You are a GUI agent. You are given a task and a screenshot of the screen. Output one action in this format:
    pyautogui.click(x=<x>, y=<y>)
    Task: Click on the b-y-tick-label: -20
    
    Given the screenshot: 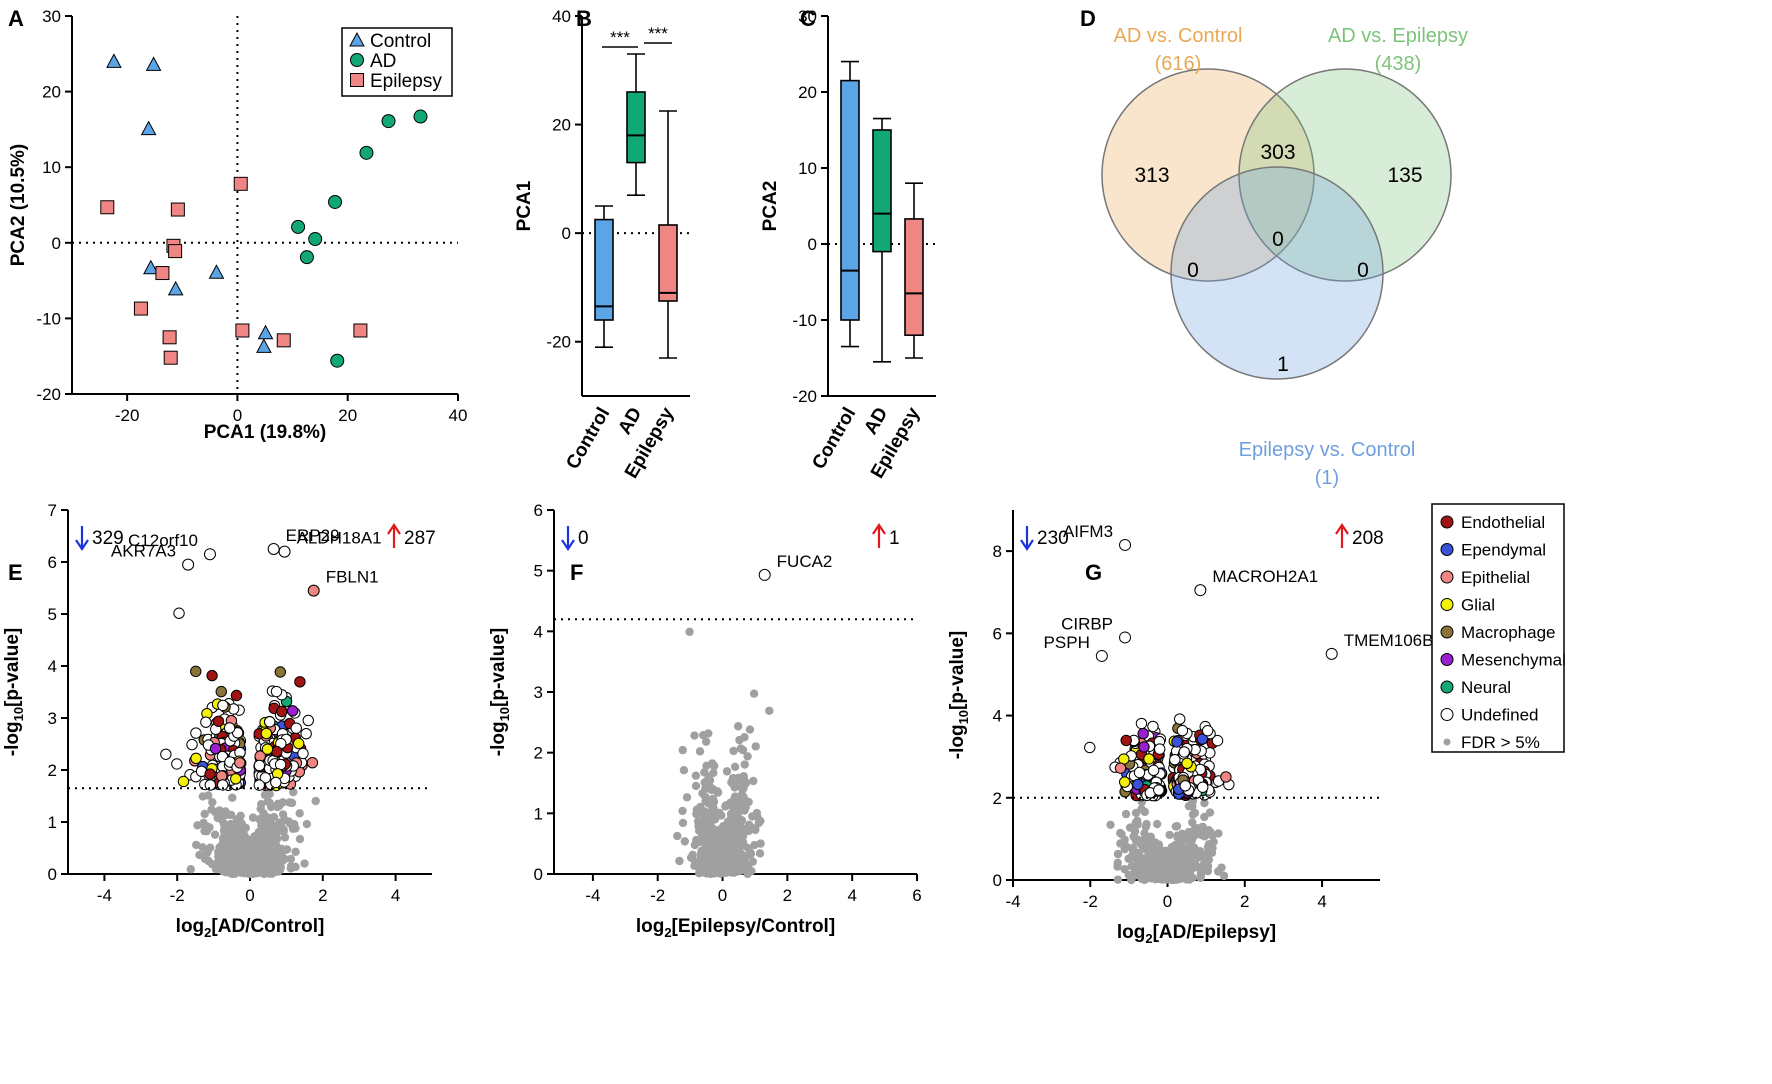 What is the action you would take?
    pyautogui.click(x=558, y=342)
    